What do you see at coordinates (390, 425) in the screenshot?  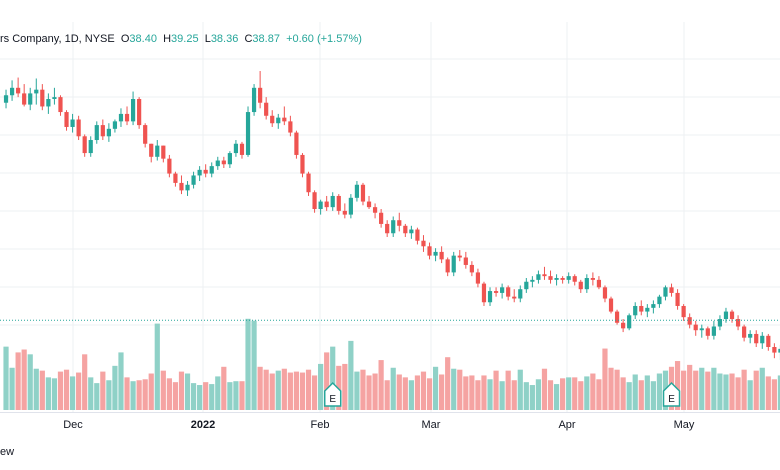 I see `time-axis: Dec 2022 Feb Mar Apr May` at bounding box center [390, 425].